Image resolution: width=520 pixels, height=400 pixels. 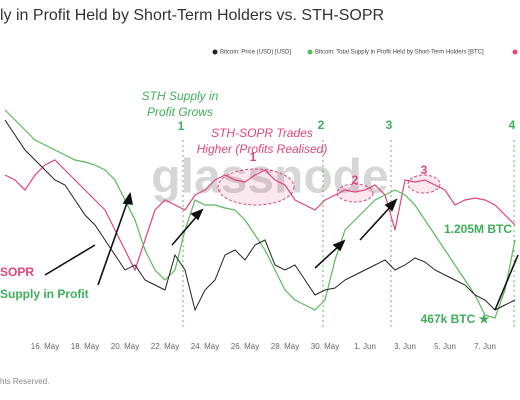 What do you see at coordinates (455, 319) in the screenshot?
I see `annotation: 467k BTC ★` at bounding box center [455, 319].